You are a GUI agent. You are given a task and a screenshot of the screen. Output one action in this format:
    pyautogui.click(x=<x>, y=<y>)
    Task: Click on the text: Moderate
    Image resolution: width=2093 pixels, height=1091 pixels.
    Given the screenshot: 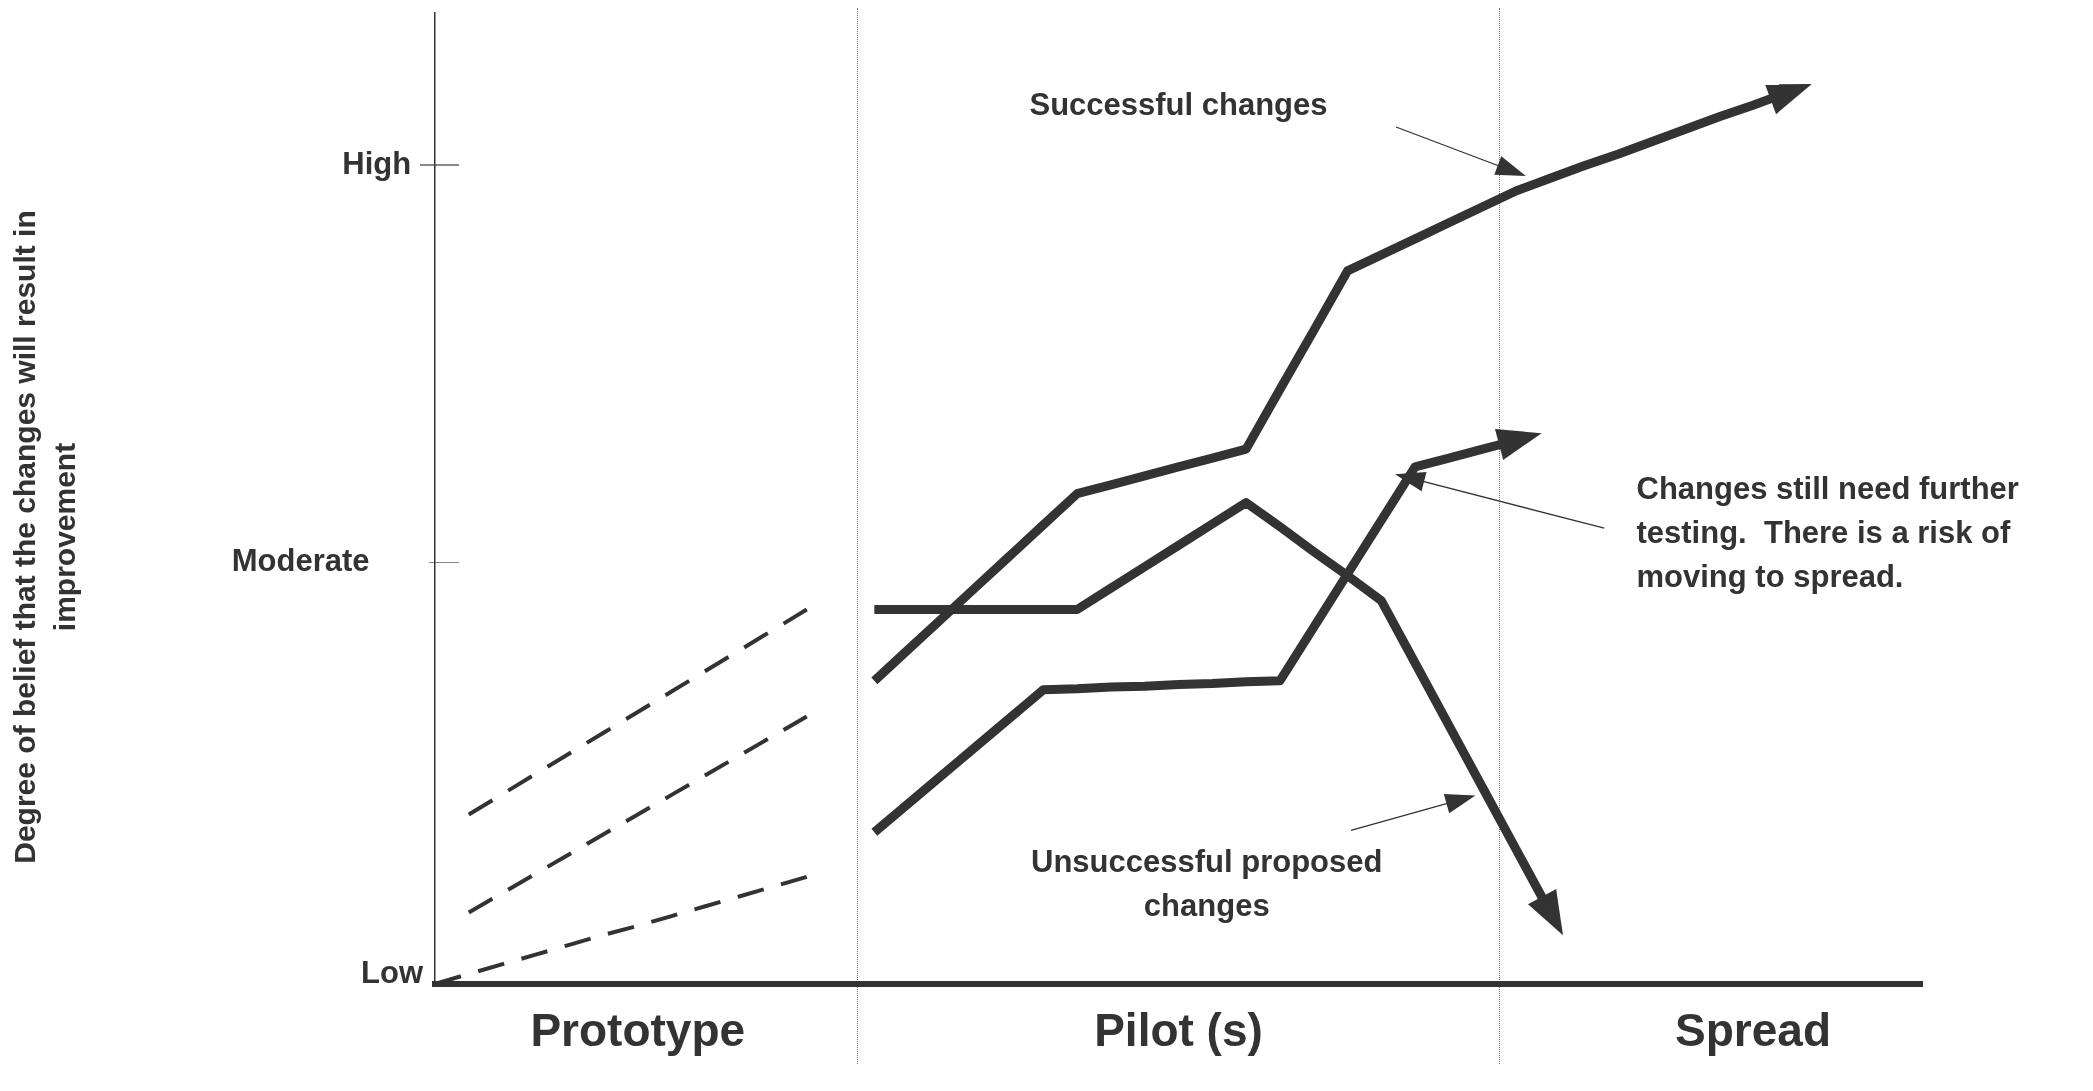 What is the action you would take?
    pyautogui.click(x=300, y=560)
    